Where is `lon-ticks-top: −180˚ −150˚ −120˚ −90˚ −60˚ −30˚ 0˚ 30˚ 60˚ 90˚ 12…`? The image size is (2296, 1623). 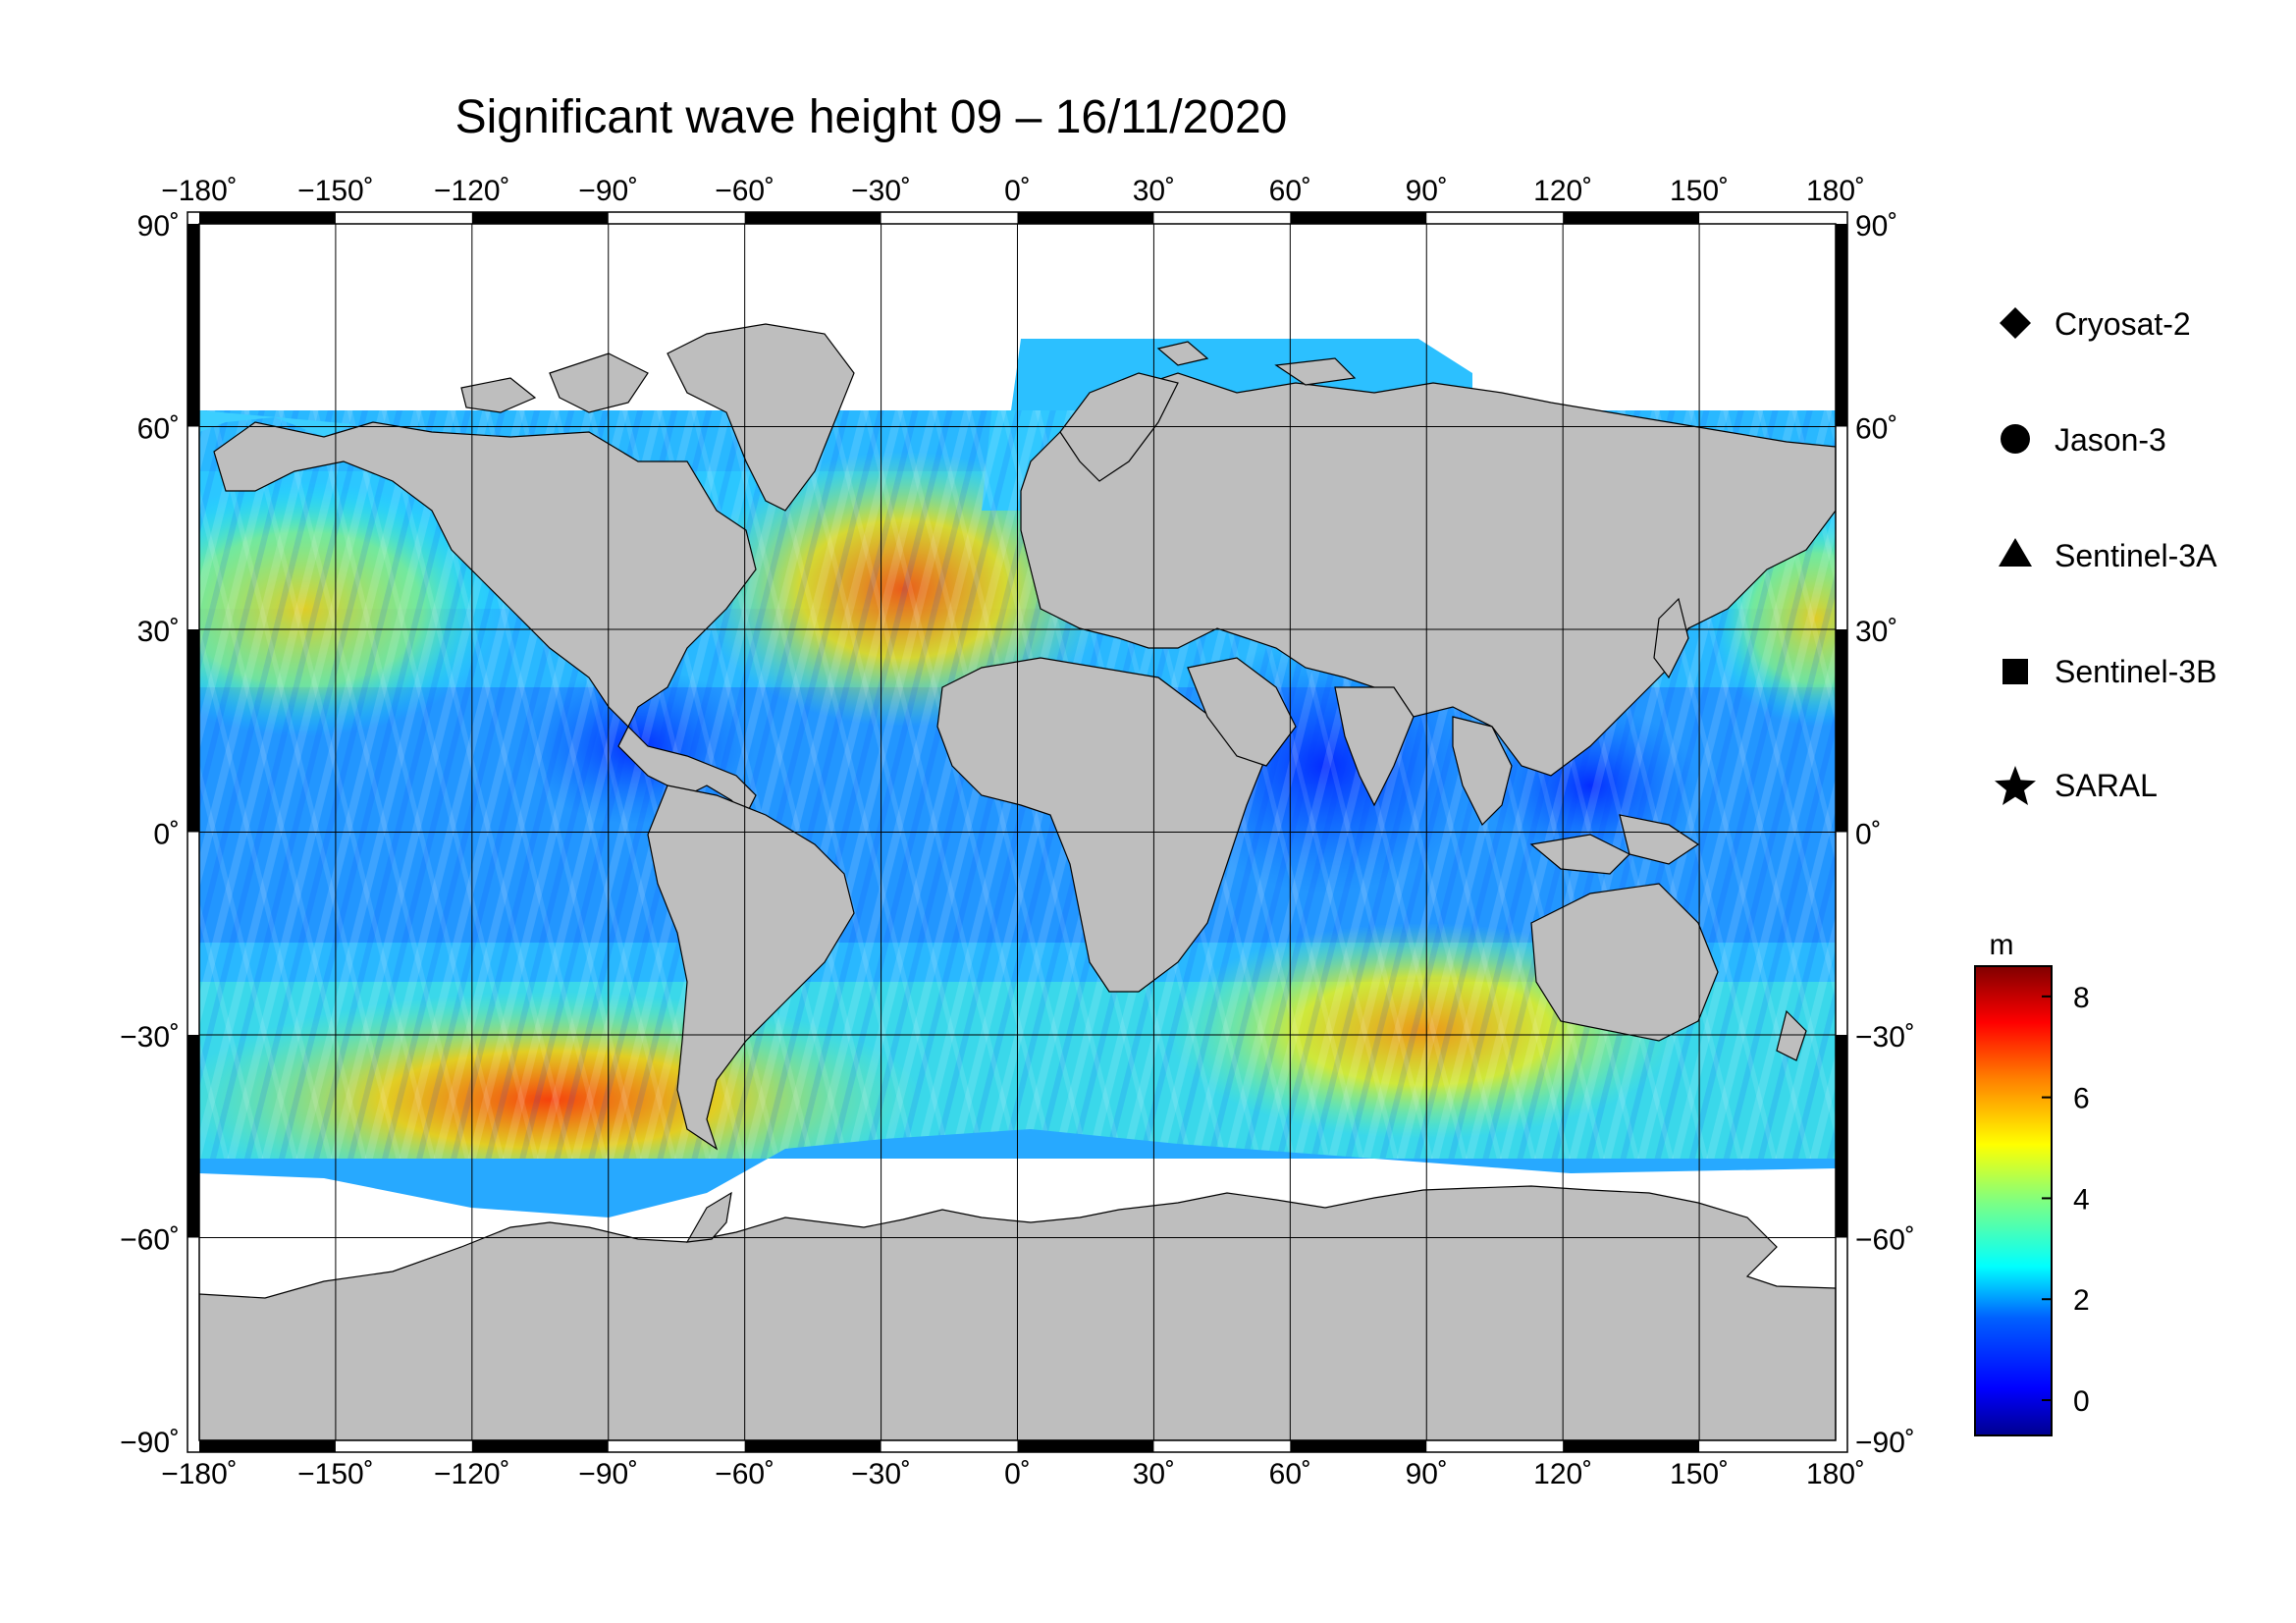 lon-ticks-top: −180˚ −150˚ −120˚ −90˚ −60˚ −30˚ 0˚ 30˚ 60˚ 90˚ 12… is located at coordinates (1013, 191).